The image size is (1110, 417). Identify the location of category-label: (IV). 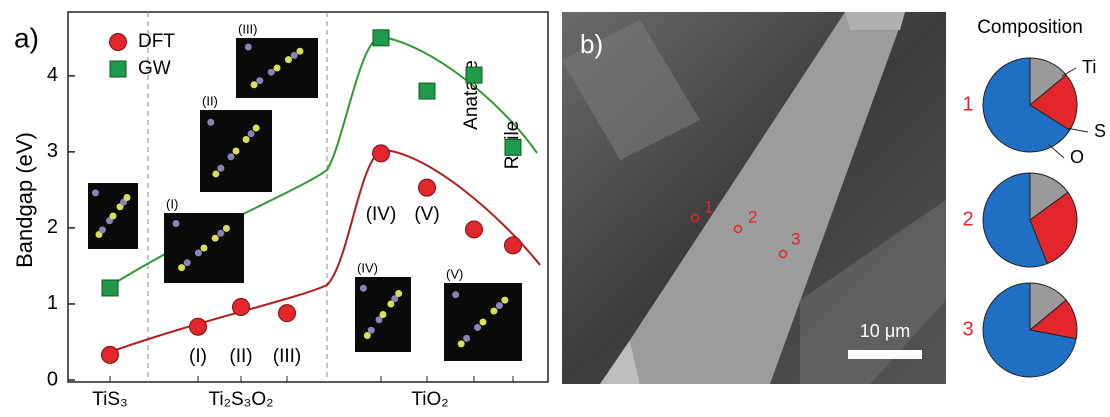
(381, 214).